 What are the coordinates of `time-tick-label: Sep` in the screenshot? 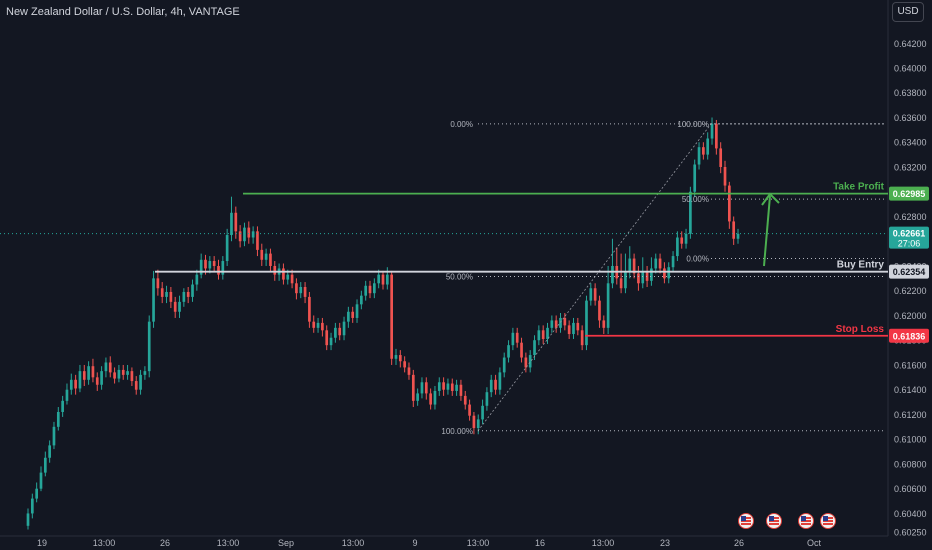 It's located at (286, 543).